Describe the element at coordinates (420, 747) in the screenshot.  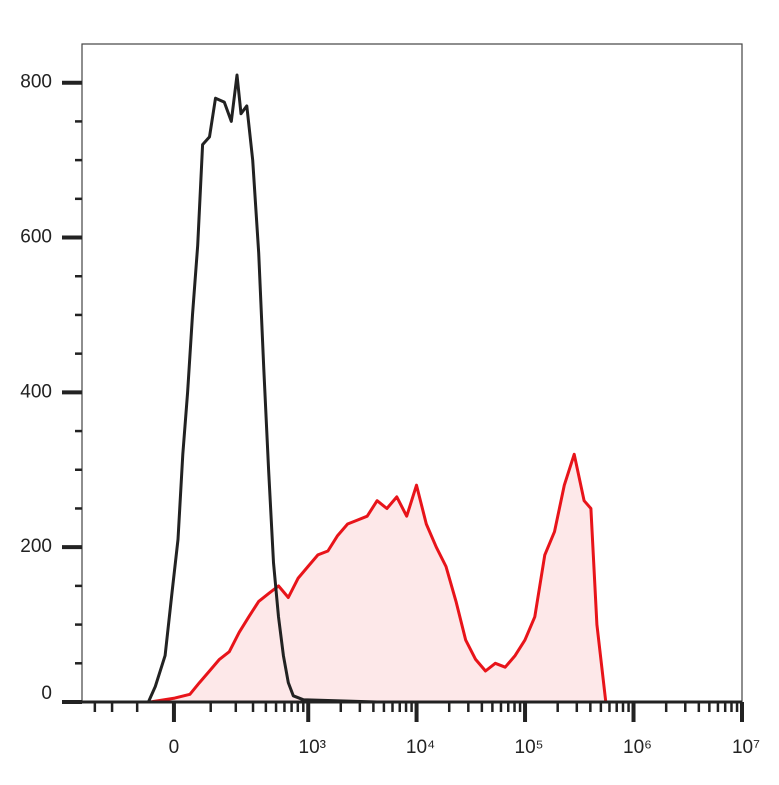
I see `x-tick-label: 10⁴` at that location.